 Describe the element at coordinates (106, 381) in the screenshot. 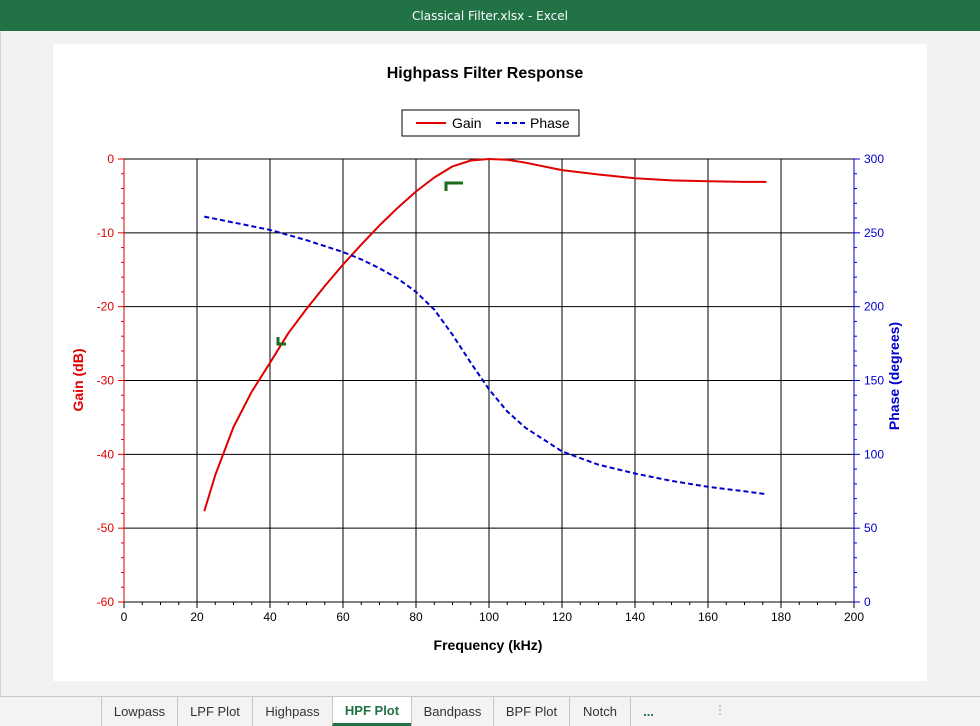

I see `y-tick-label: -30` at that location.